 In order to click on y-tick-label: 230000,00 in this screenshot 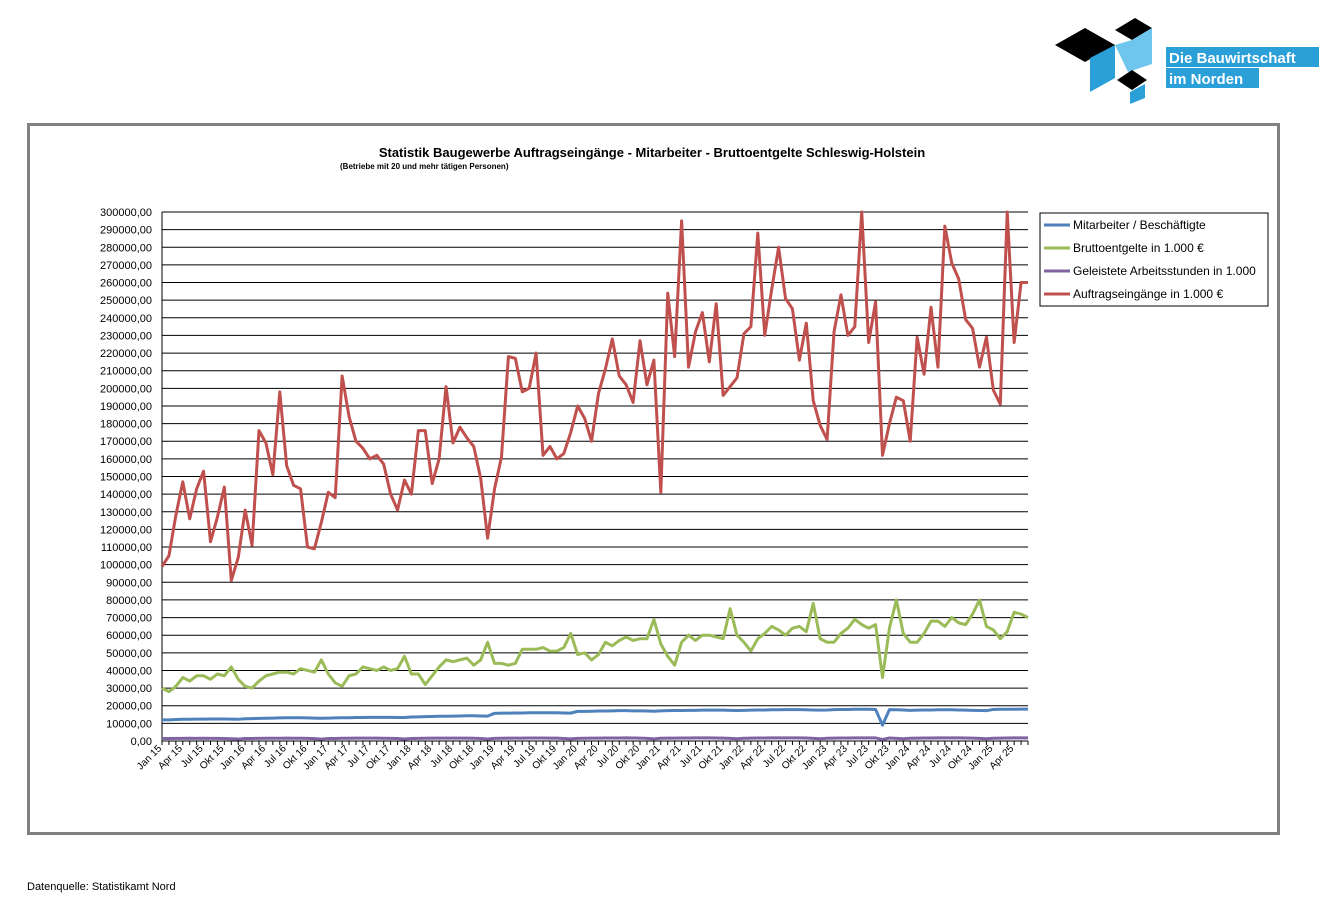, I will do `click(126, 336)`.